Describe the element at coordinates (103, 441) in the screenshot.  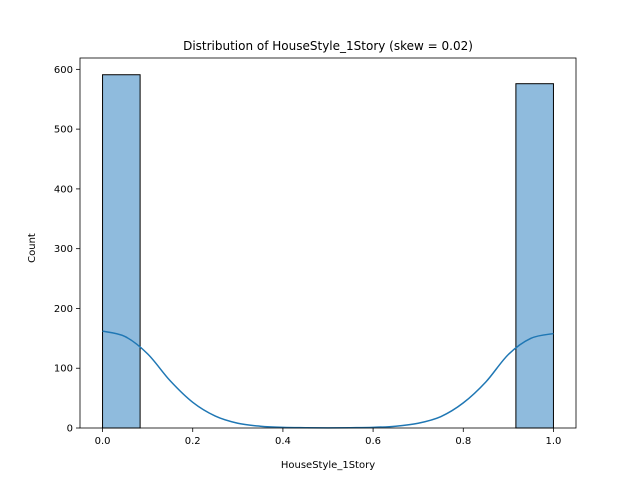
I see `x-tick-label: 0.0` at that location.